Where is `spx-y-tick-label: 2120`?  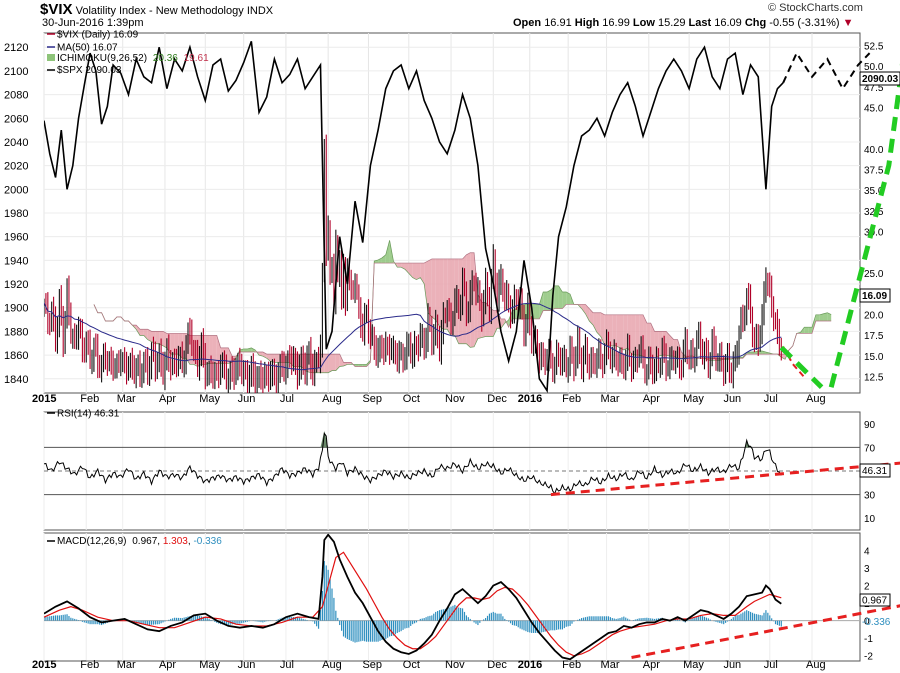
spx-y-tick-label: 2120 is located at coordinates (16, 48).